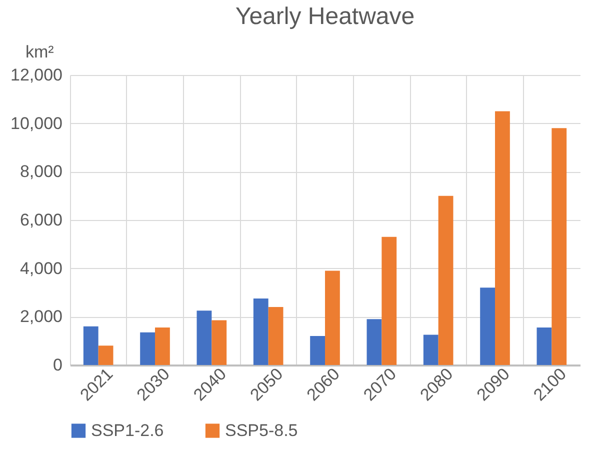 Image resolution: width=609 pixels, height=466 pixels. I want to click on y-tick-label: 2,000, so click(41, 316).